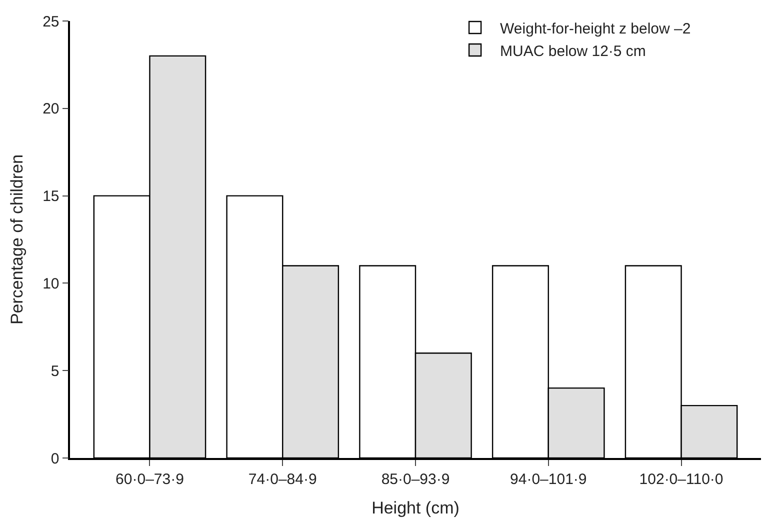  What do you see at coordinates (51, 197) in the screenshot?
I see `y-tick-label: 15` at bounding box center [51, 197].